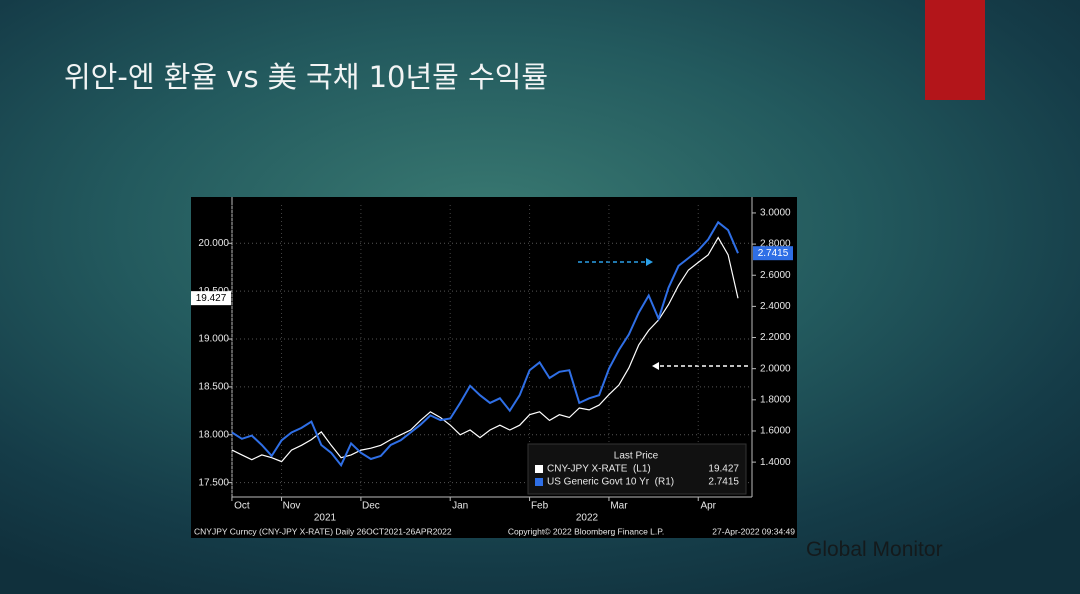 Image resolution: width=1080 pixels, height=594 pixels. What do you see at coordinates (371, 506) in the screenshot?
I see `x-tick-label: Dec` at bounding box center [371, 506].